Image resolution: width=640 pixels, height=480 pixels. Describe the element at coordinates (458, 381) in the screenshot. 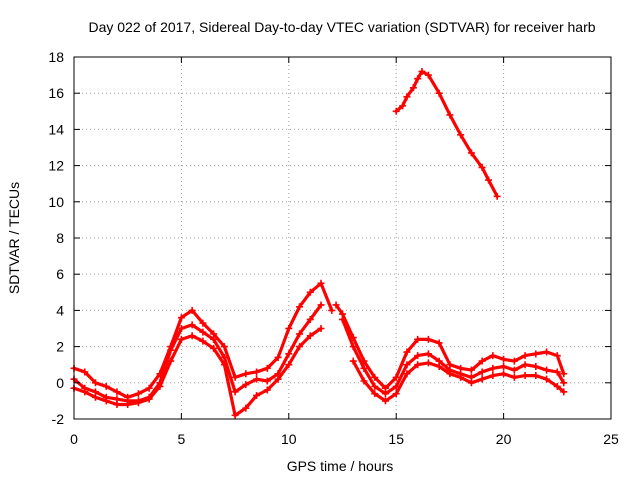

I see `series-track-f` at that location.